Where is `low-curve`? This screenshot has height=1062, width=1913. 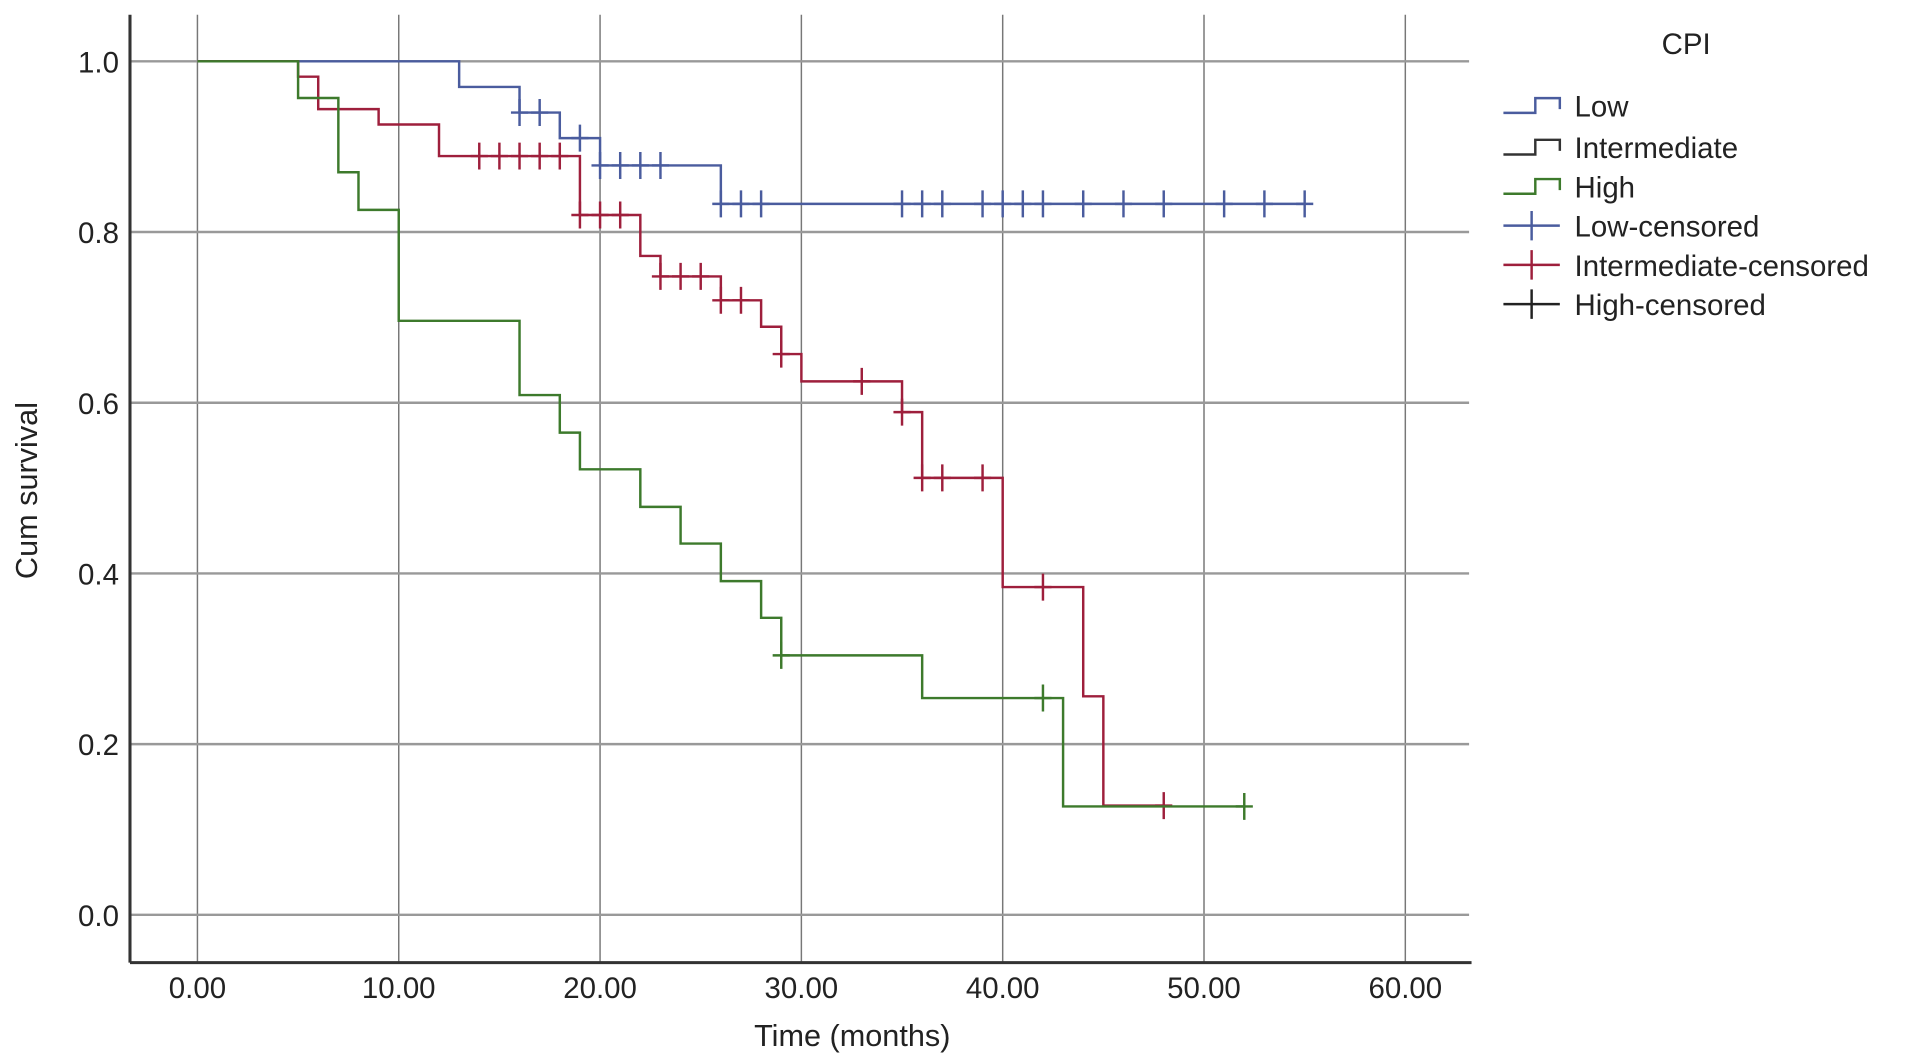 low-curve is located at coordinates (751, 133).